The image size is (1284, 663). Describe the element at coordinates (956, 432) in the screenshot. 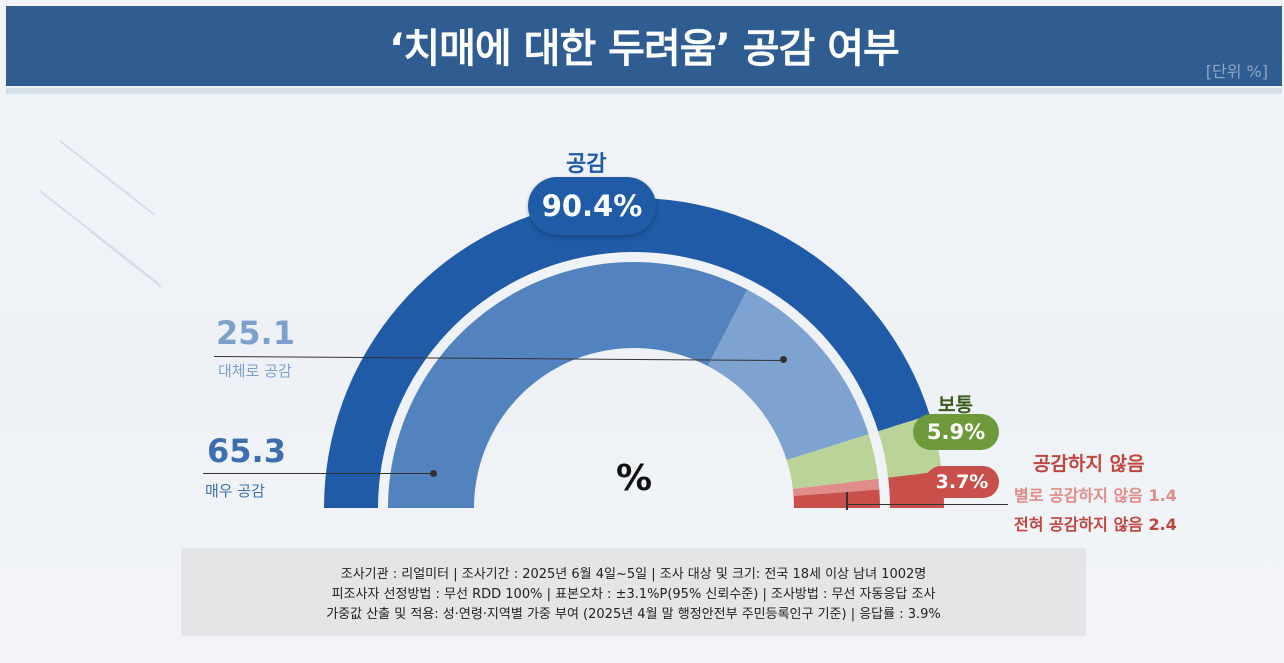

I see `neutral-value-pill: 5.9%` at that location.